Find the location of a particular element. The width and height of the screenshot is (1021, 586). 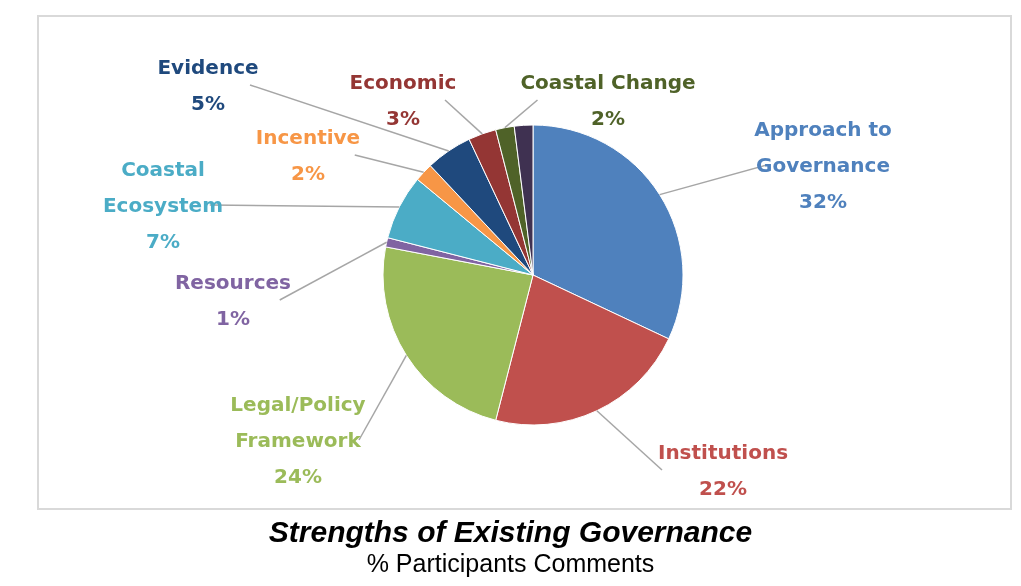

data-label: 1% is located at coordinates (233, 318).